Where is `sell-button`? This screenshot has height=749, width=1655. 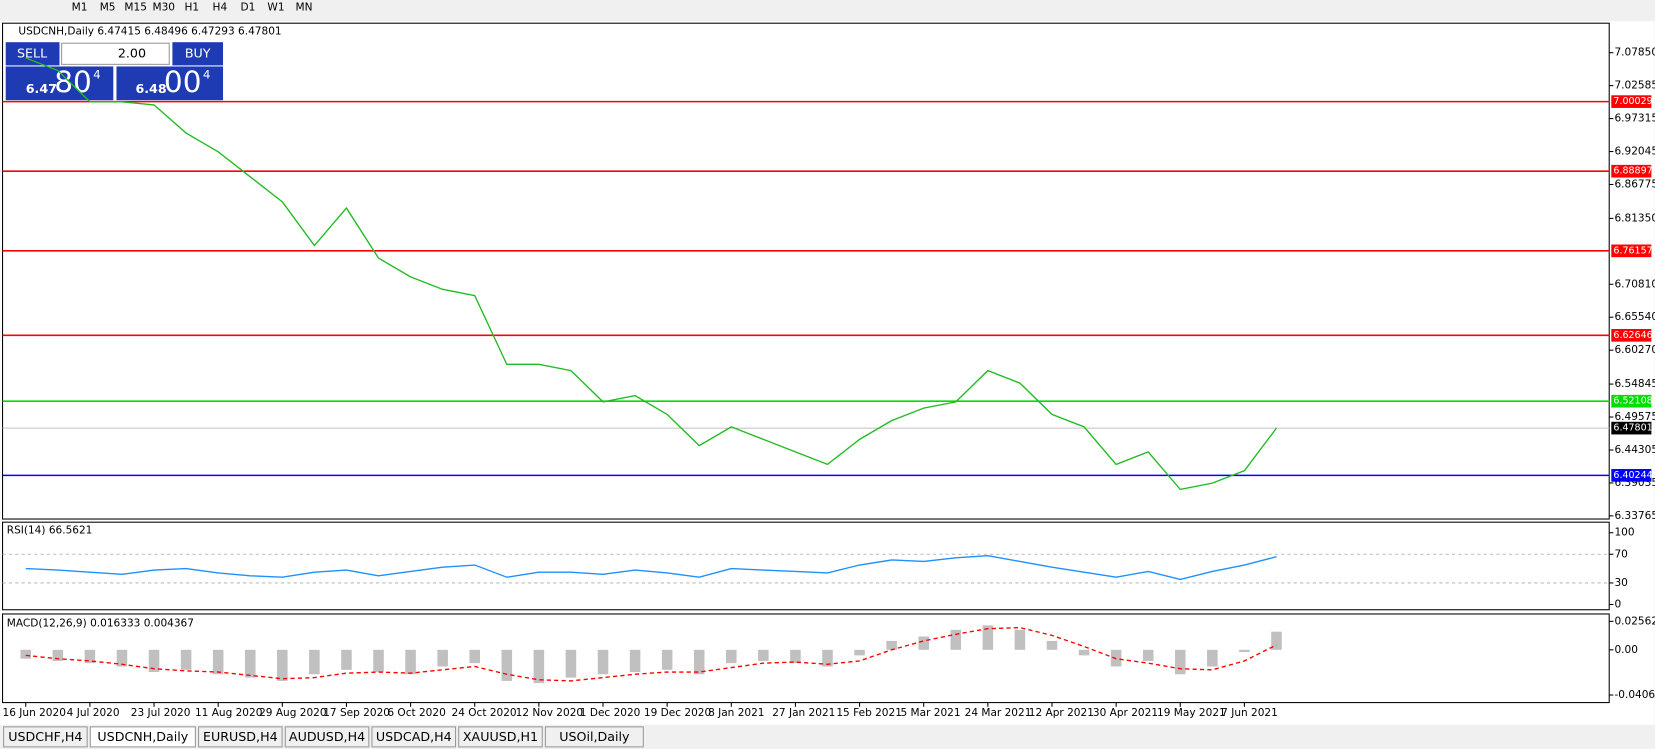
sell-button is located at coordinates (32, 54).